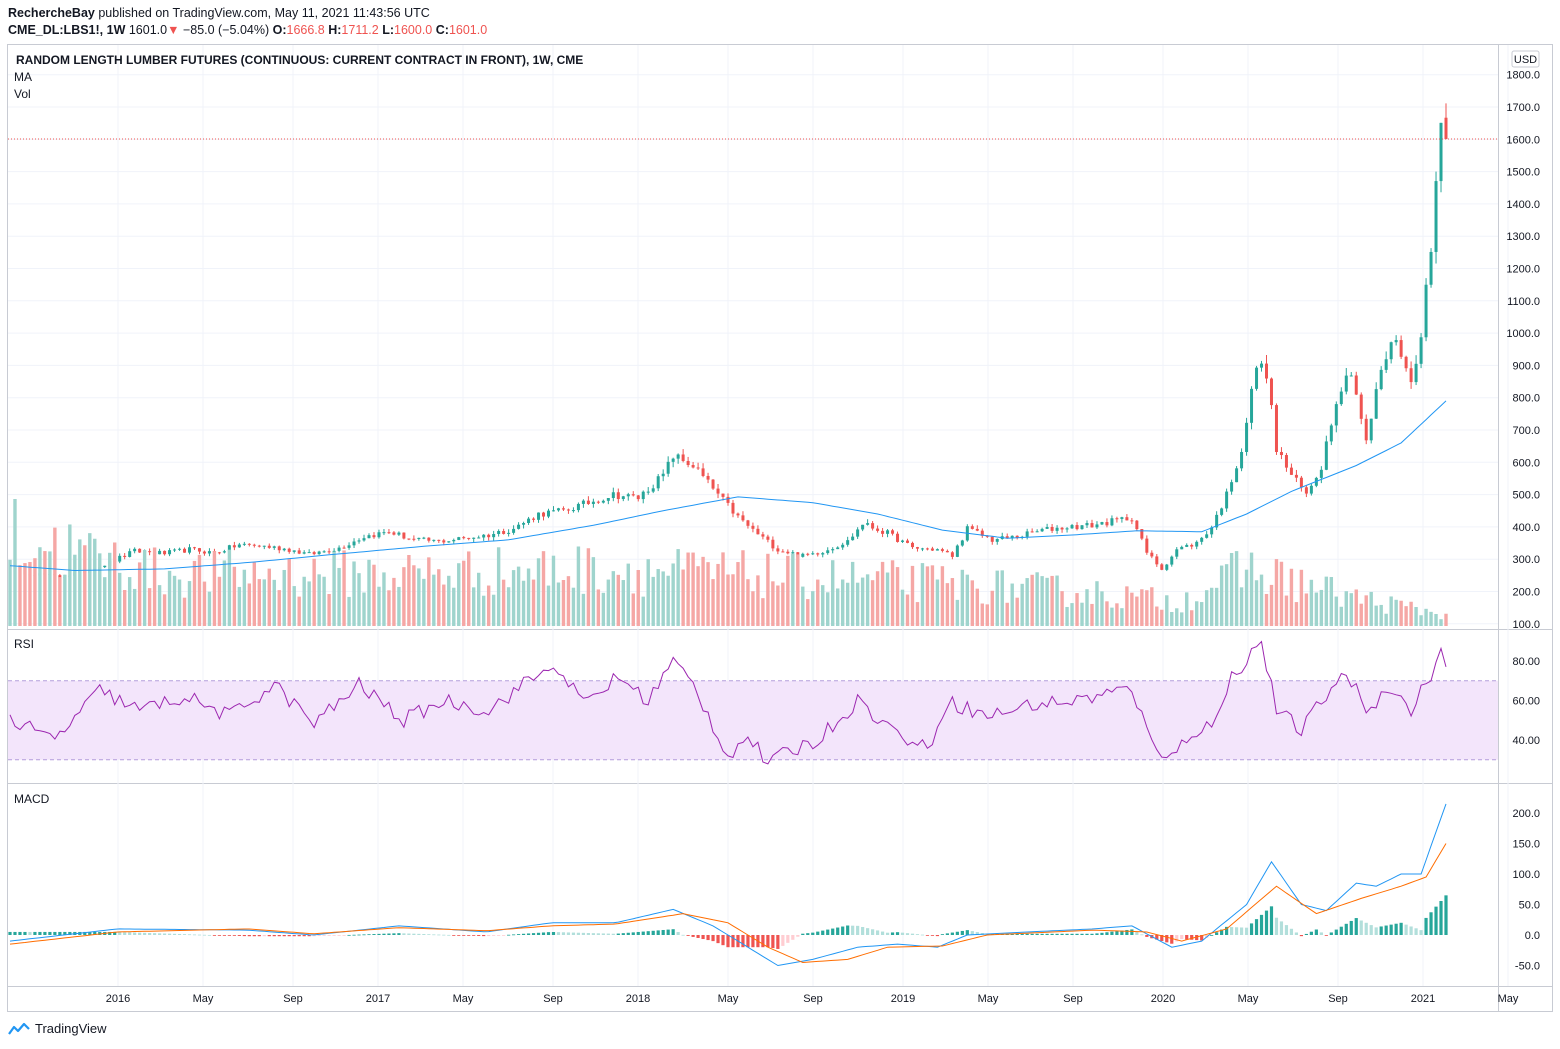 The height and width of the screenshot is (1049, 1560). What do you see at coordinates (638, 999) in the screenshot?
I see `time-tick-label: 2018` at bounding box center [638, 999].